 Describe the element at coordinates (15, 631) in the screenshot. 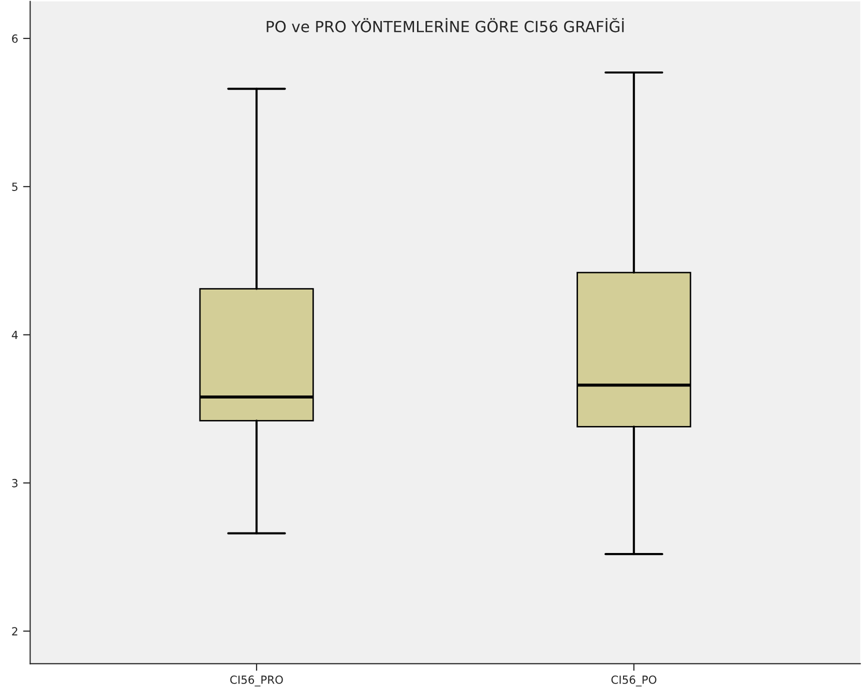

I see `y-tick-label: 2` at that location.